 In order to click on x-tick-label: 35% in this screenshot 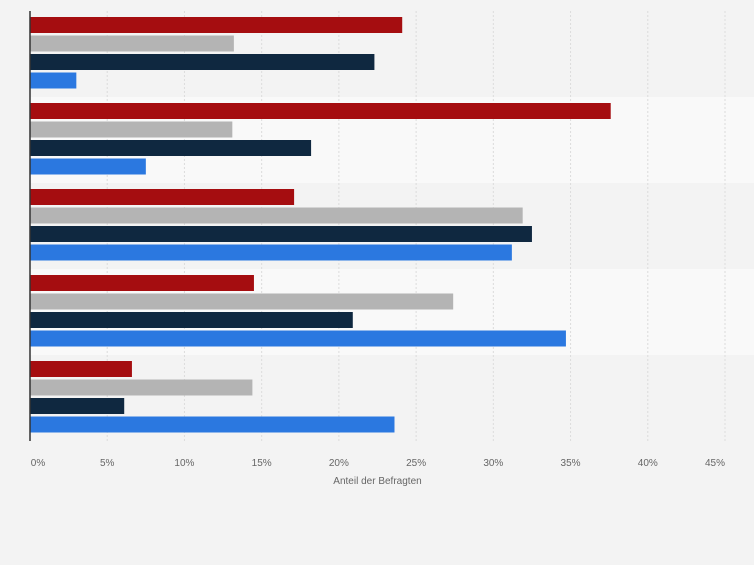, I will do `click(571, 463)`.